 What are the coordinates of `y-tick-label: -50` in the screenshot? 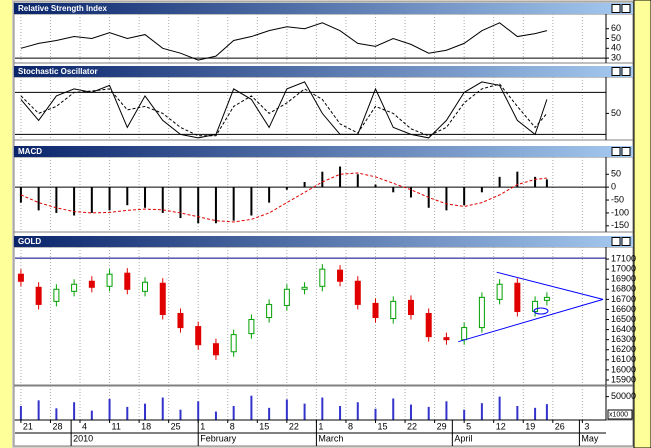 It's located at (617, 199).